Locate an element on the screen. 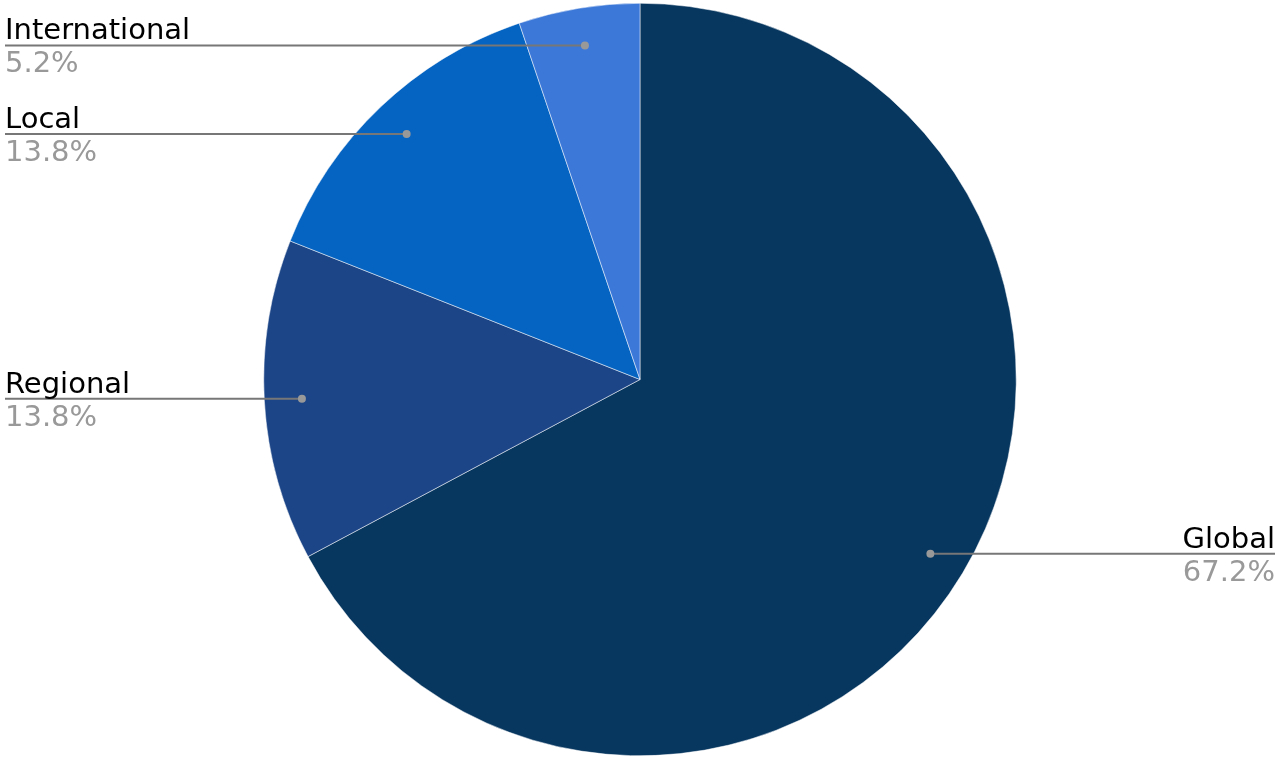 Image resolution: width=1280 pixels, height=763 pixels. data-label: 67.2% is located at coordinates (1228, 570).